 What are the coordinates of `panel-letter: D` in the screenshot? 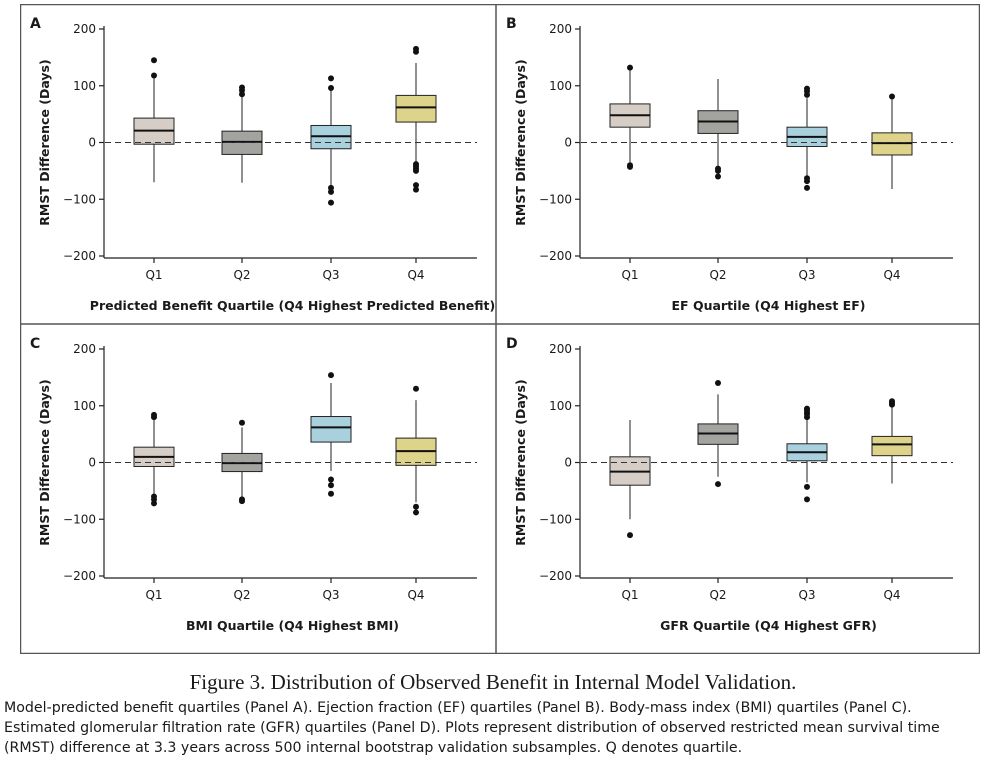 It's located at (512, 344).